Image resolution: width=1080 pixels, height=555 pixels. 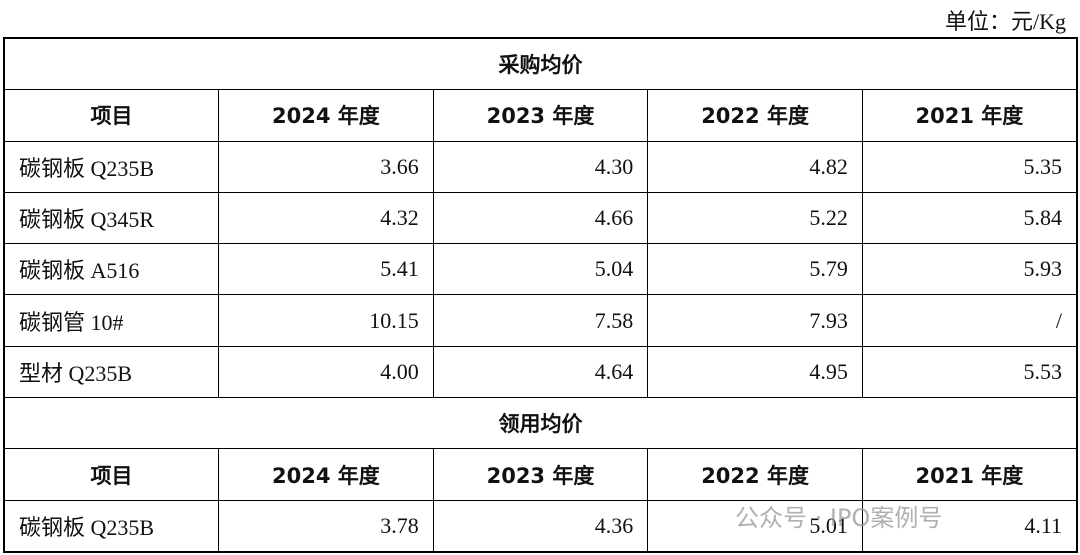 What do you see at coordinates (111, 372) in the screenshot?
I see `item-name: 型材 Q235B` at bounding box center [111, 372].